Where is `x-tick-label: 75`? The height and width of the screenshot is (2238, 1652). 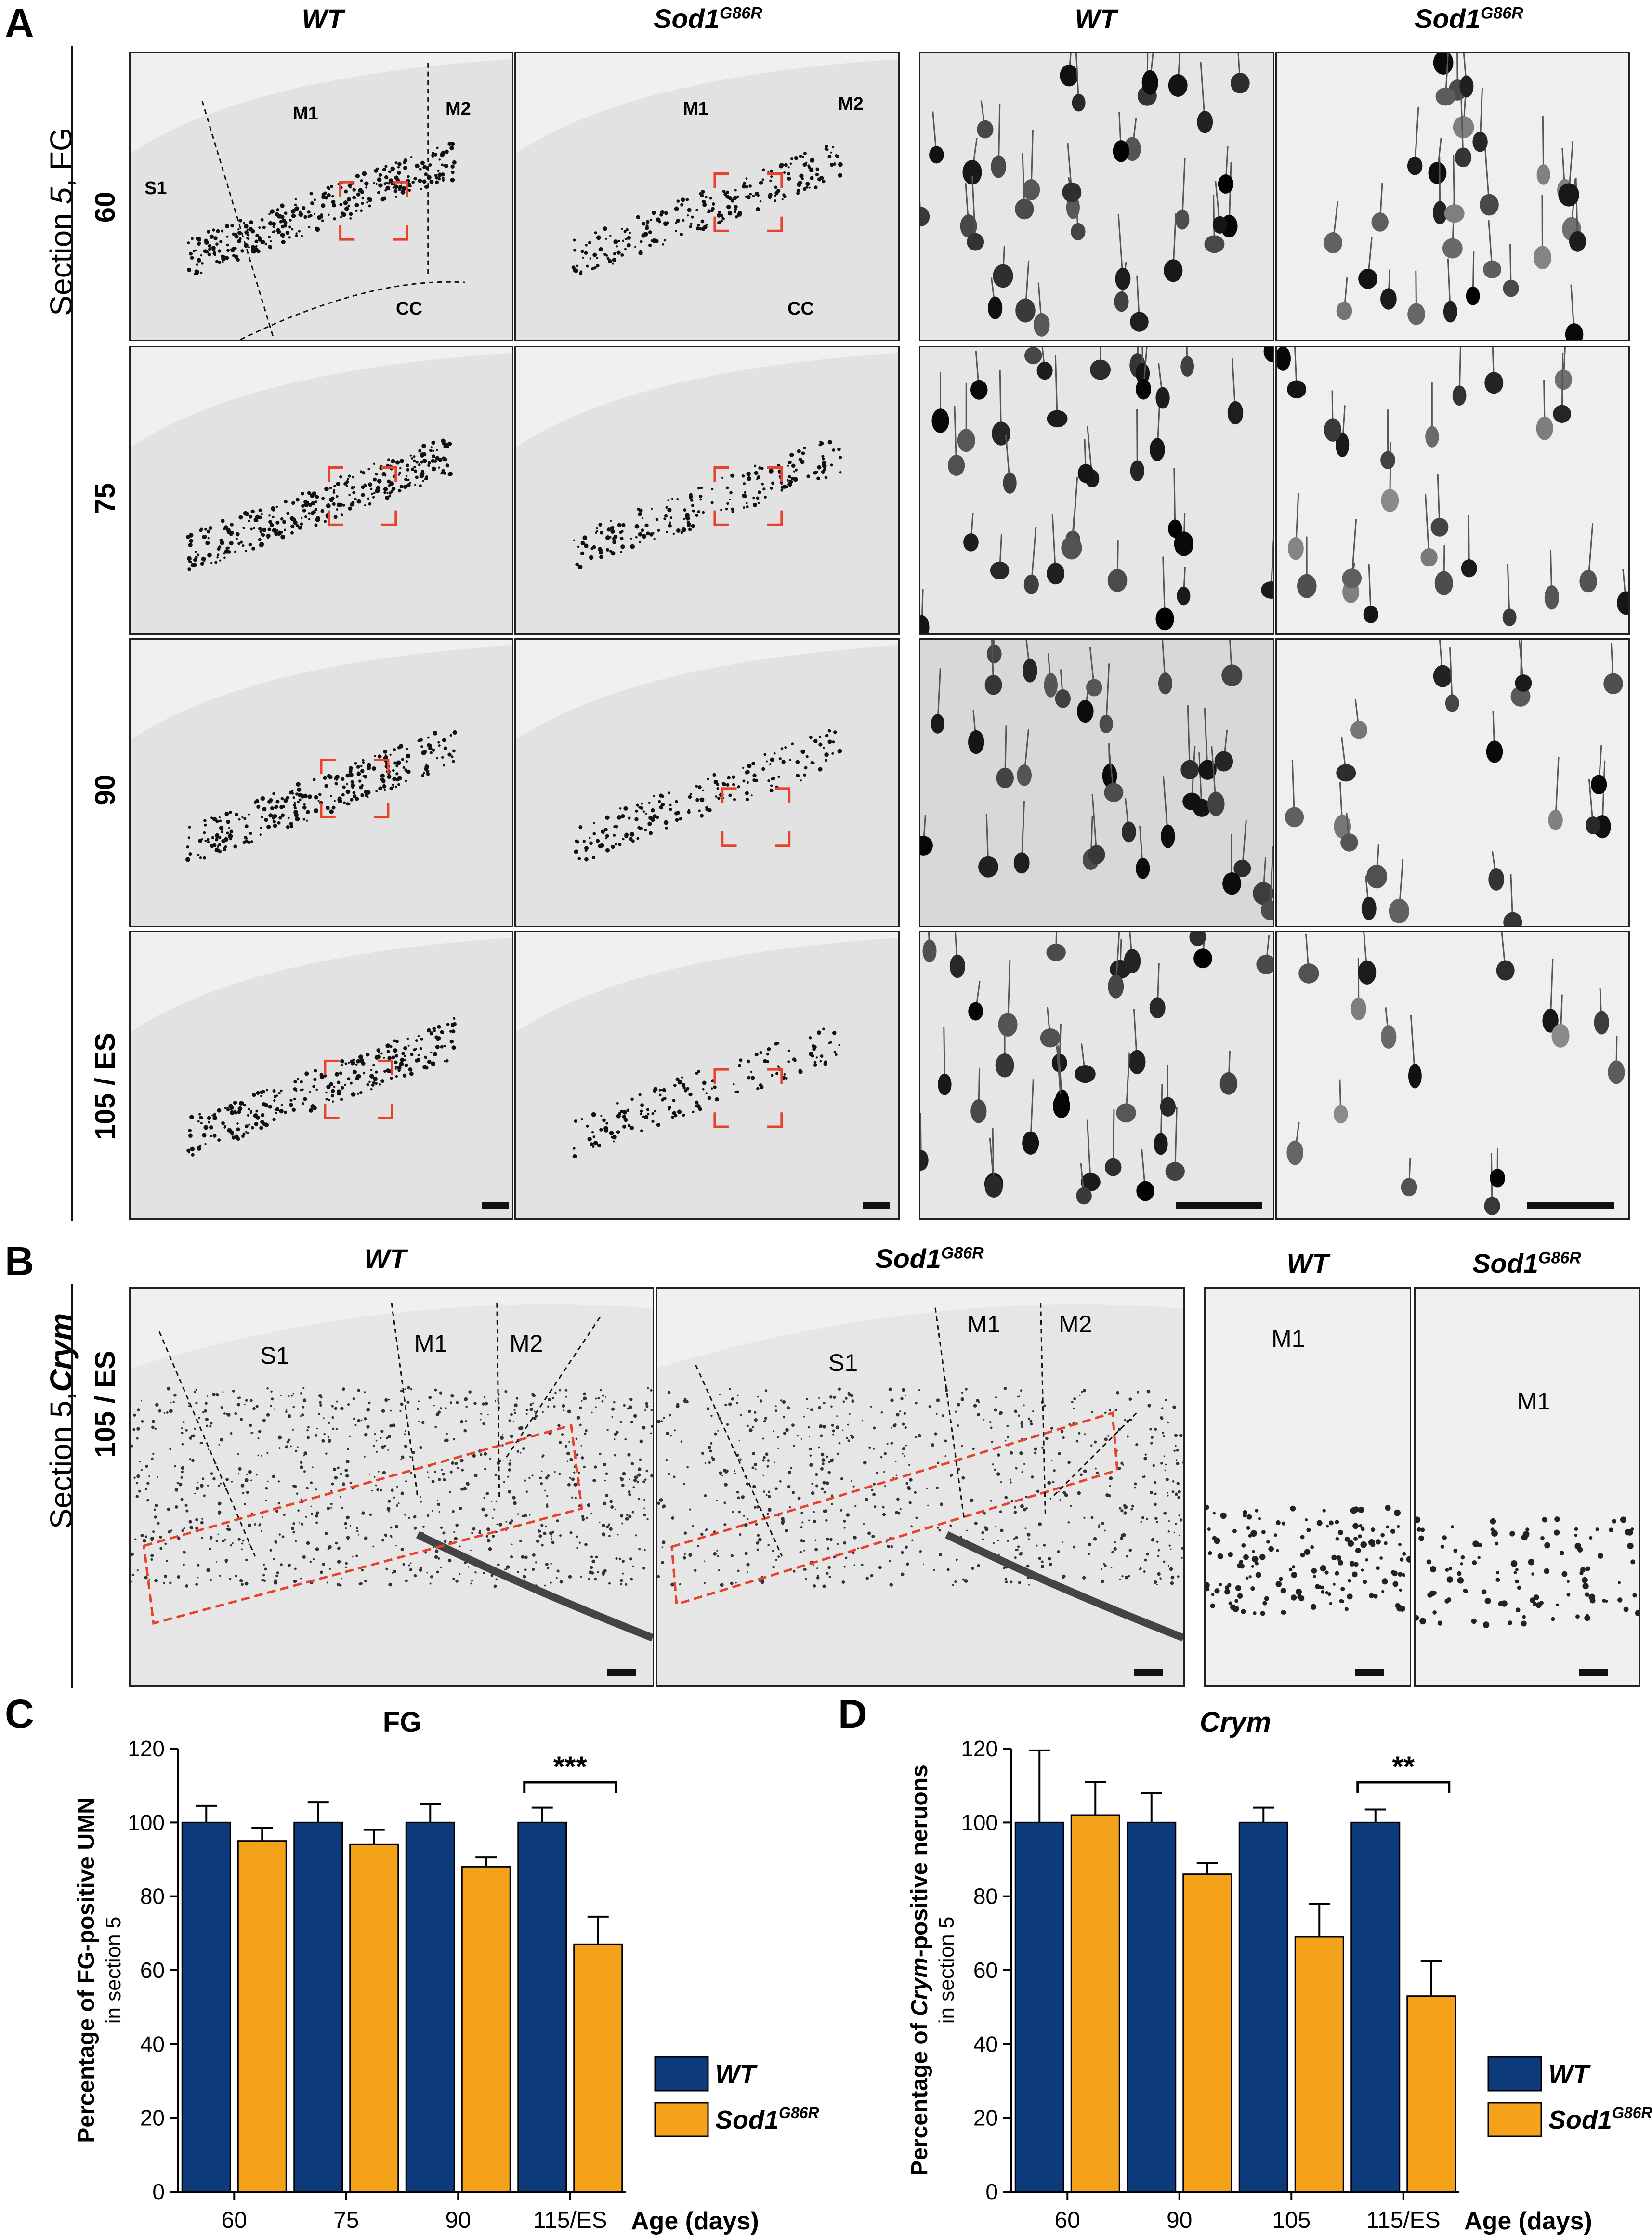 x-tick-label: 75 is located at coordinates (346, 2220).